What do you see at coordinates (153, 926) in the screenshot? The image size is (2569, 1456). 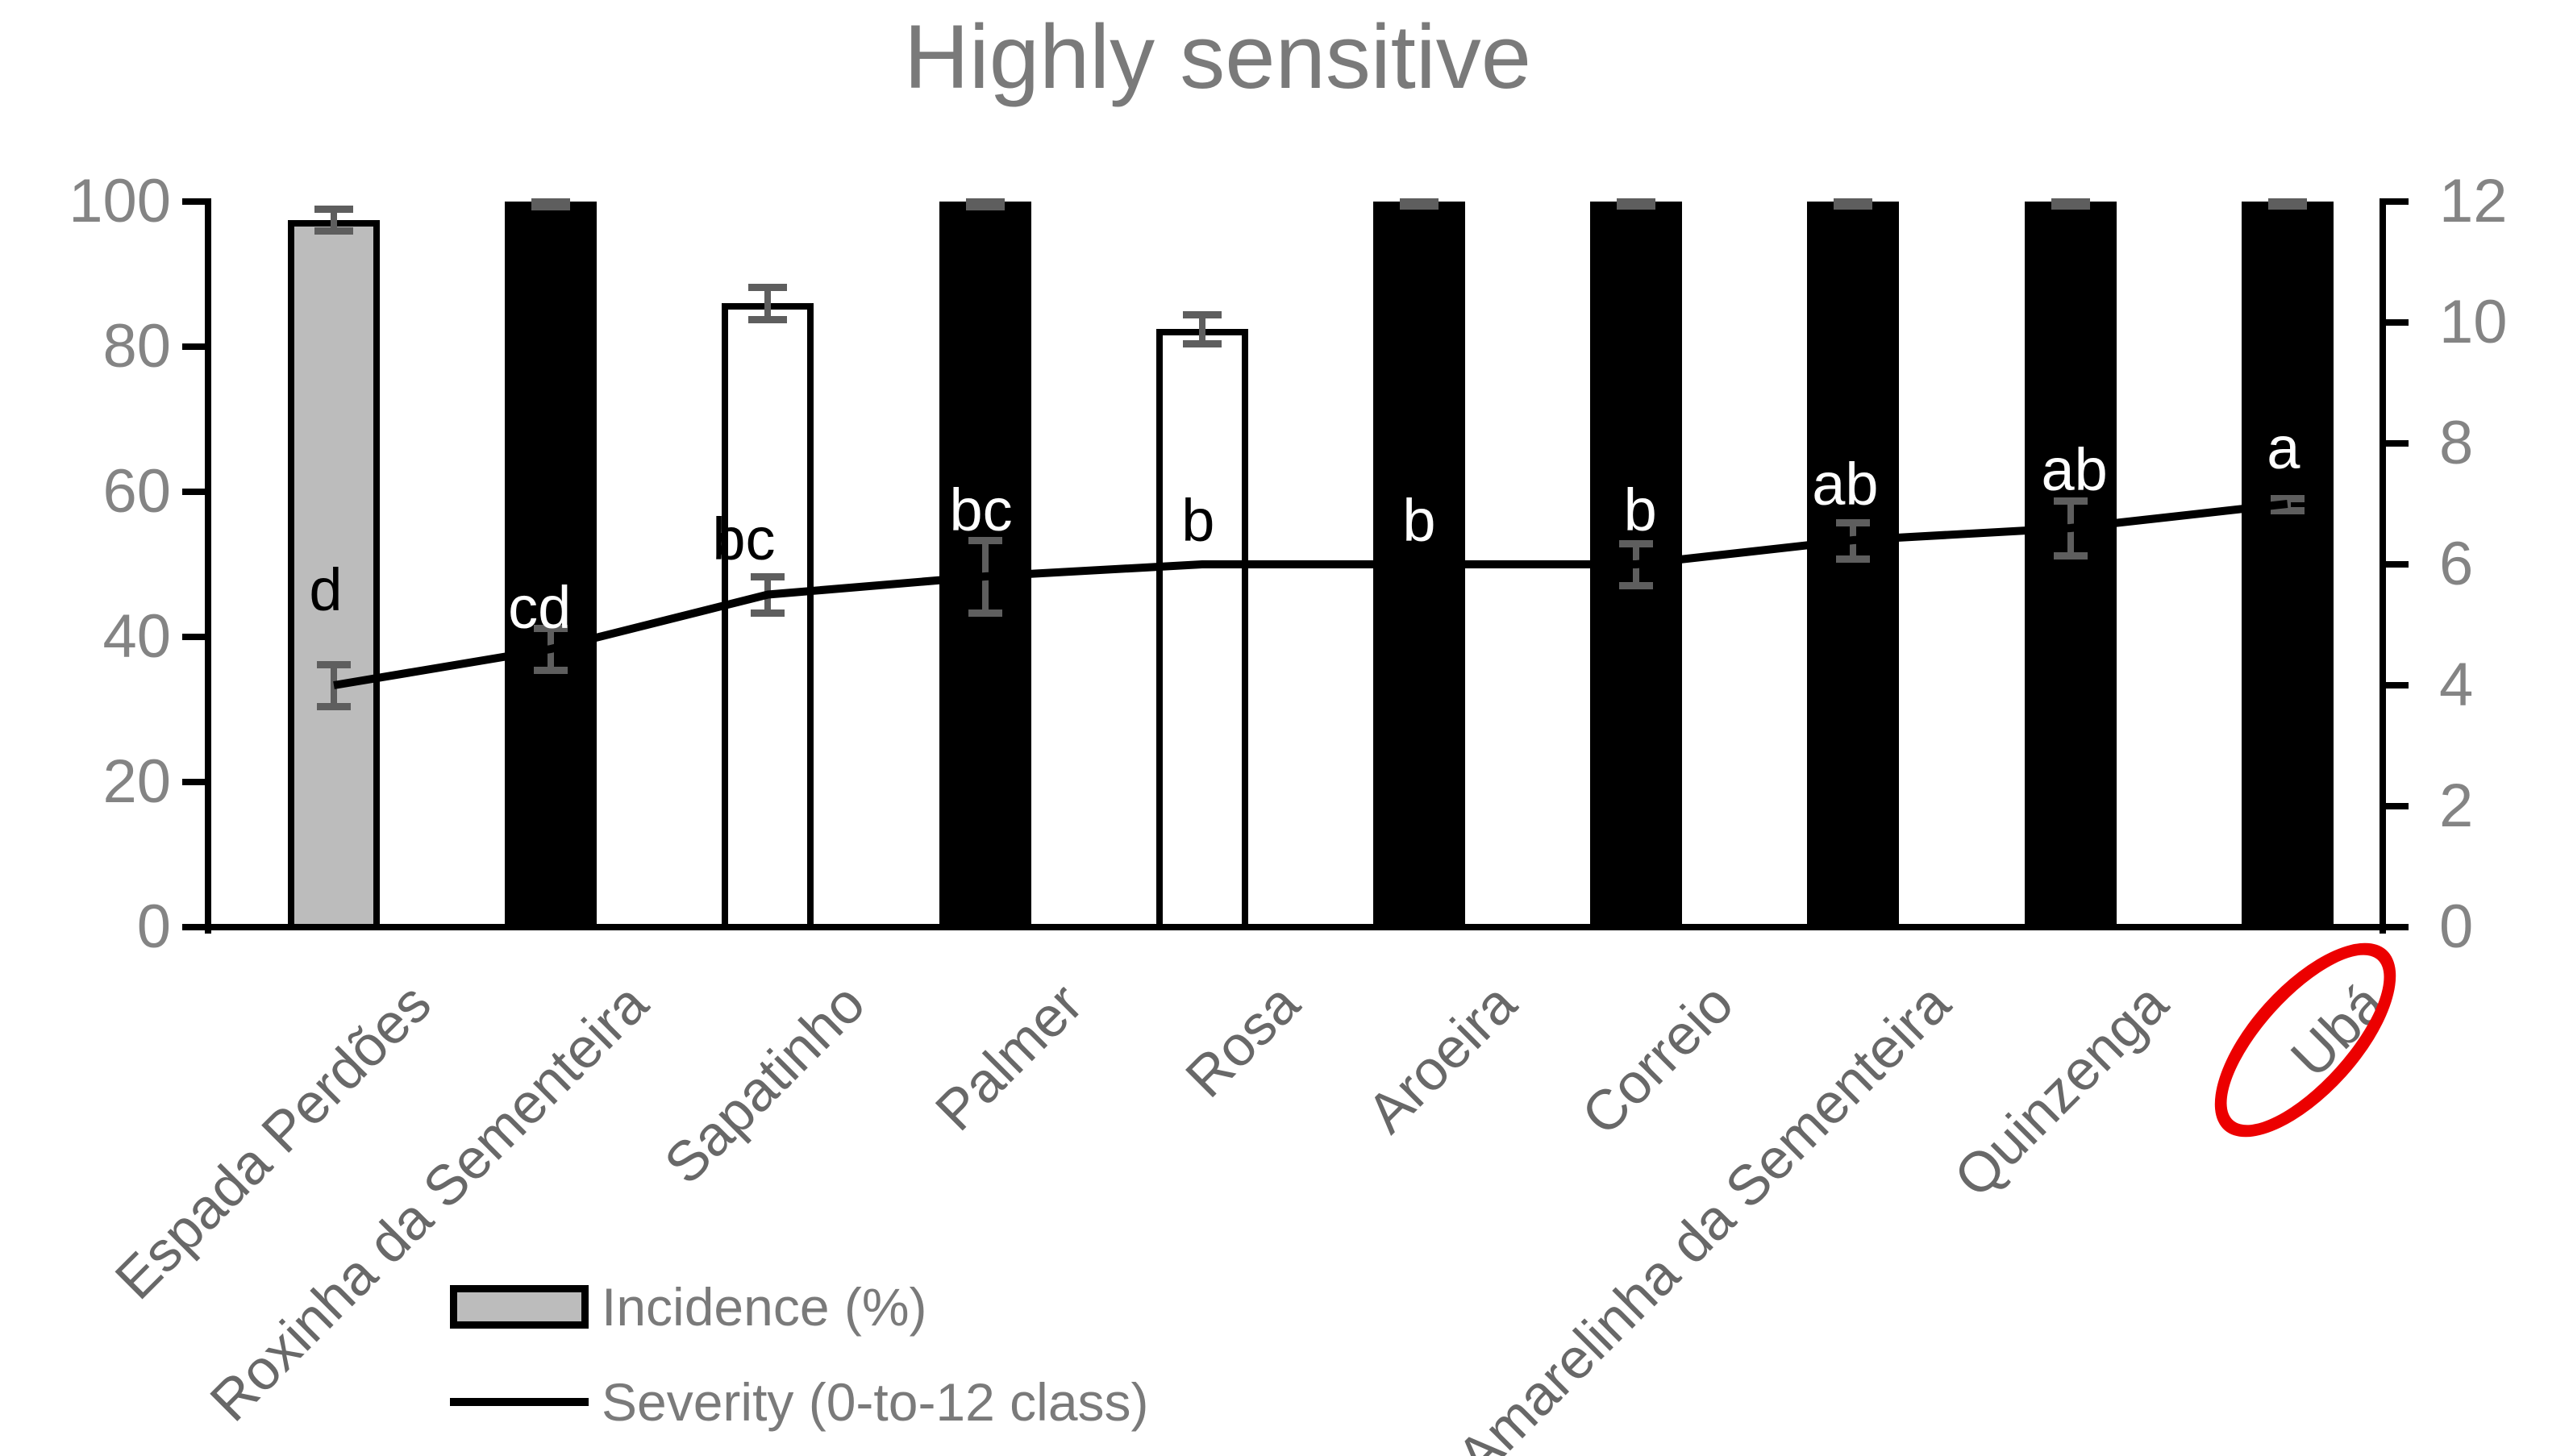 I see `left-axis-tick-label: 0` at bounding box center [153, 926].